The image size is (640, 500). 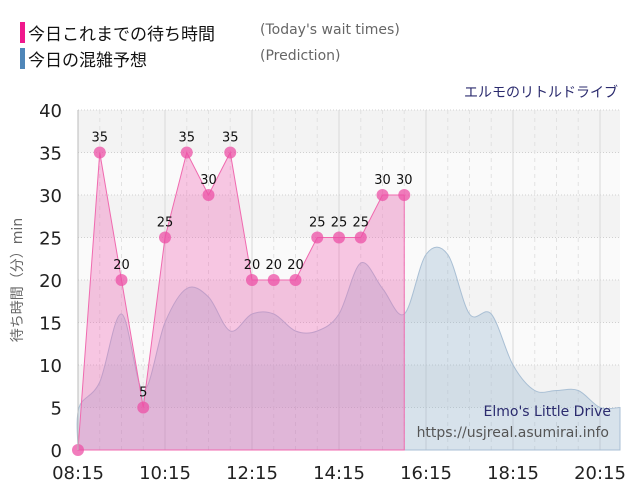 What do you see at coordinates (22, 58) in the screenshot?
I see `prediction-swatch` at bounding box center [22, 58].